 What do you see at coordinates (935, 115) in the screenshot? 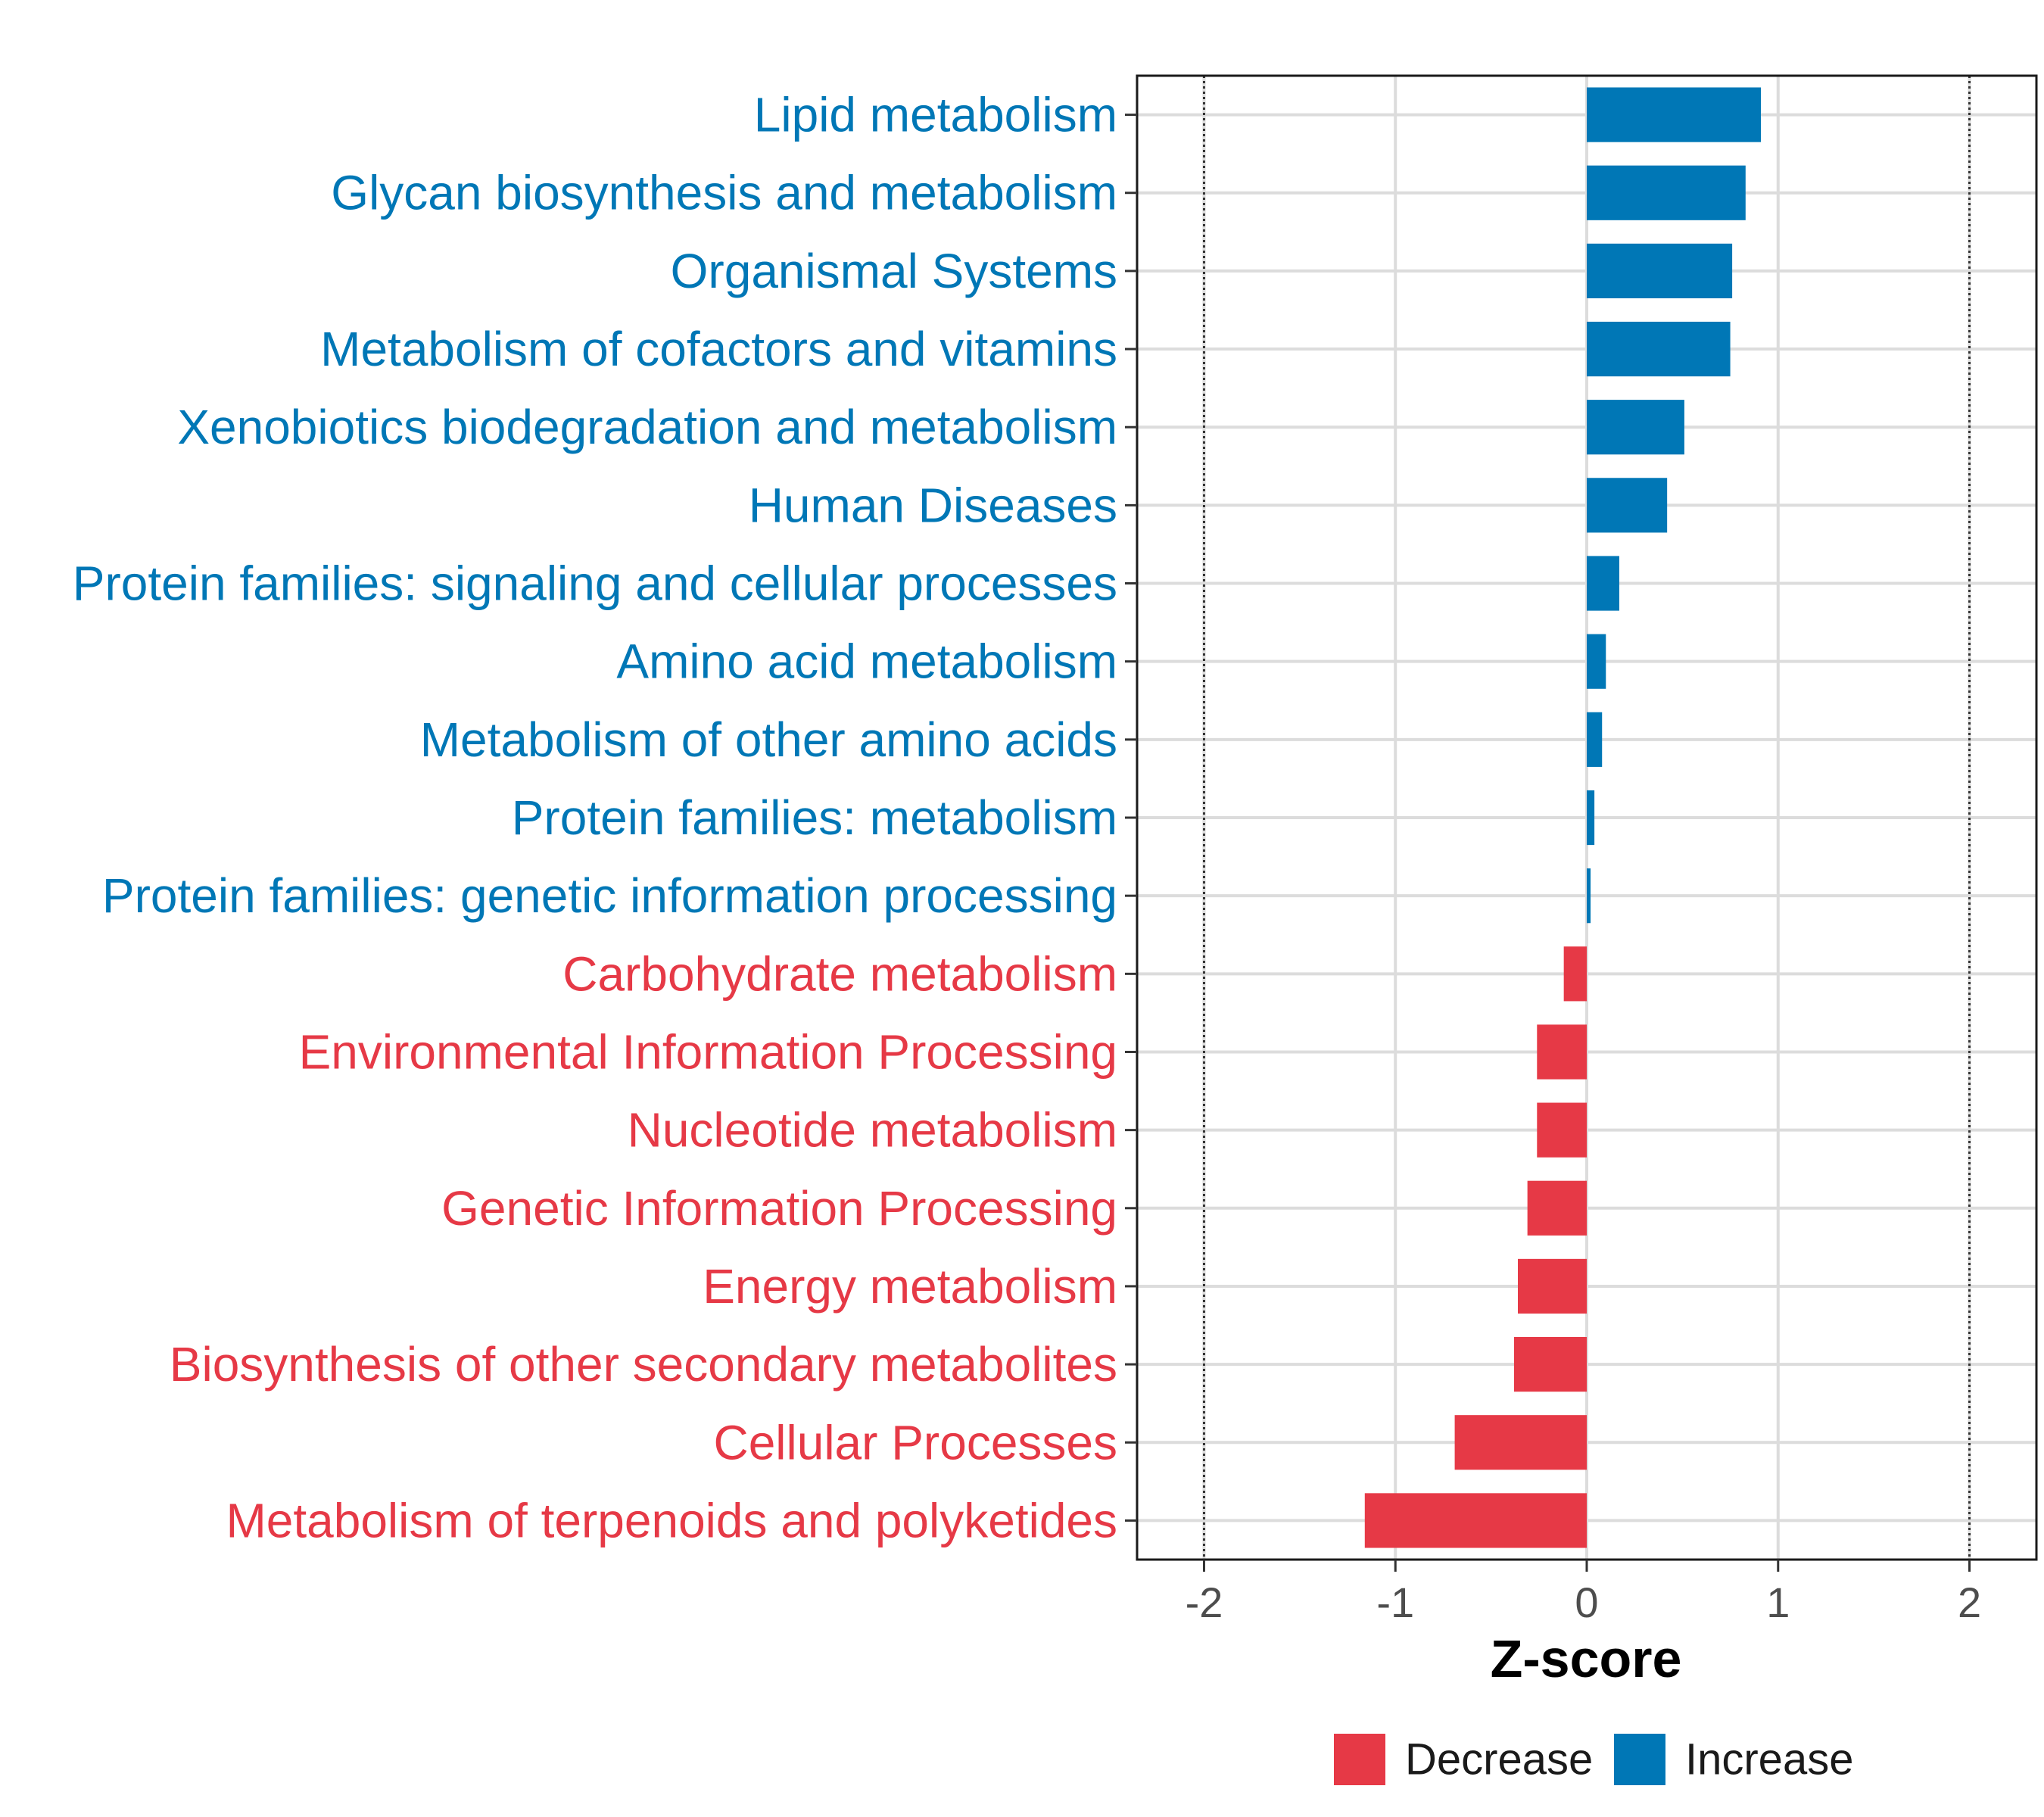
I see `y-tick-label: Lipid metabolism` at bounding box center [935, 115].